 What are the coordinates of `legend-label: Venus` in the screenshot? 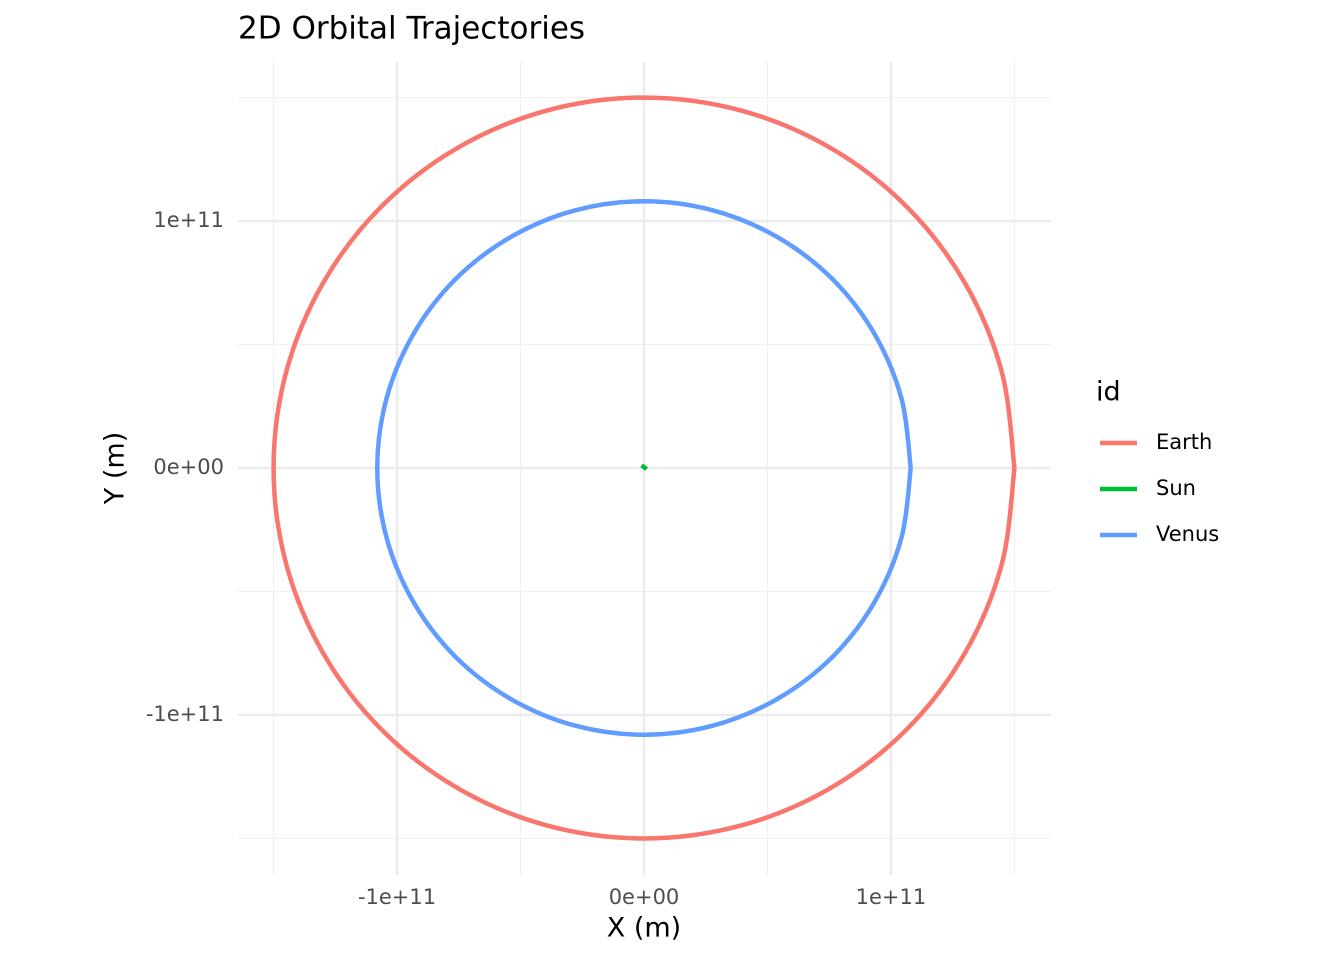 It's located at (1187, 534).